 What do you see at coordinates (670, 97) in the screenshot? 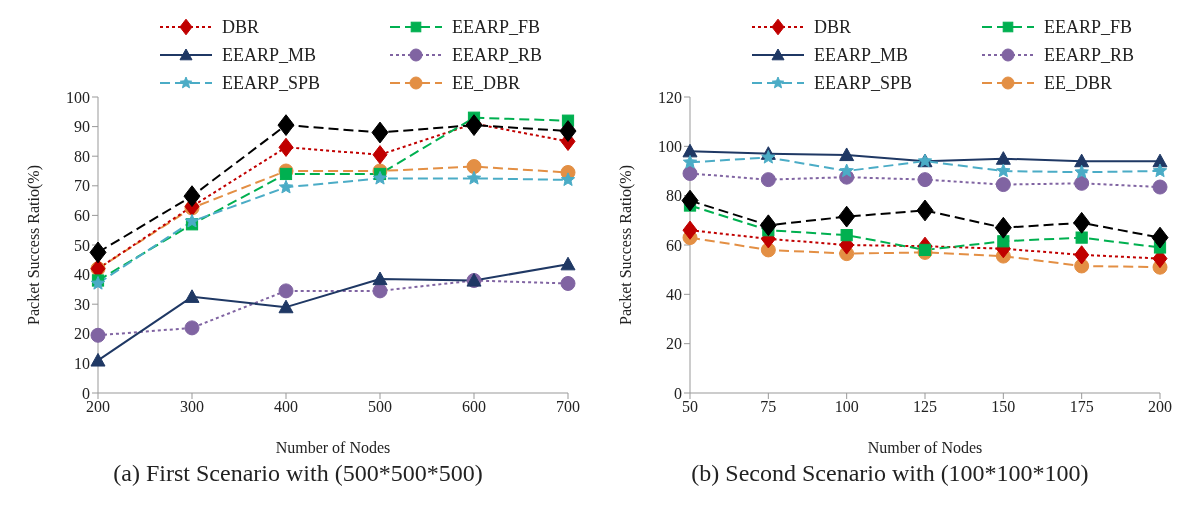
I see `y-tick-label: 120` at bounding box center [670, 97].